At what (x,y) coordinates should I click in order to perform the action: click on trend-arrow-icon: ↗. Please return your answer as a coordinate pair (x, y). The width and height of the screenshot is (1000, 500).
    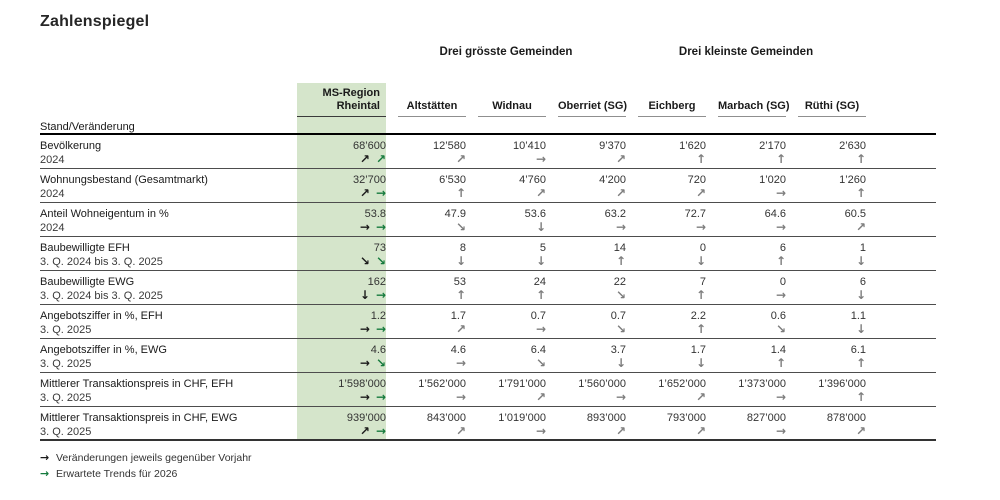
    Looking at the image, I should click on (380, 159).